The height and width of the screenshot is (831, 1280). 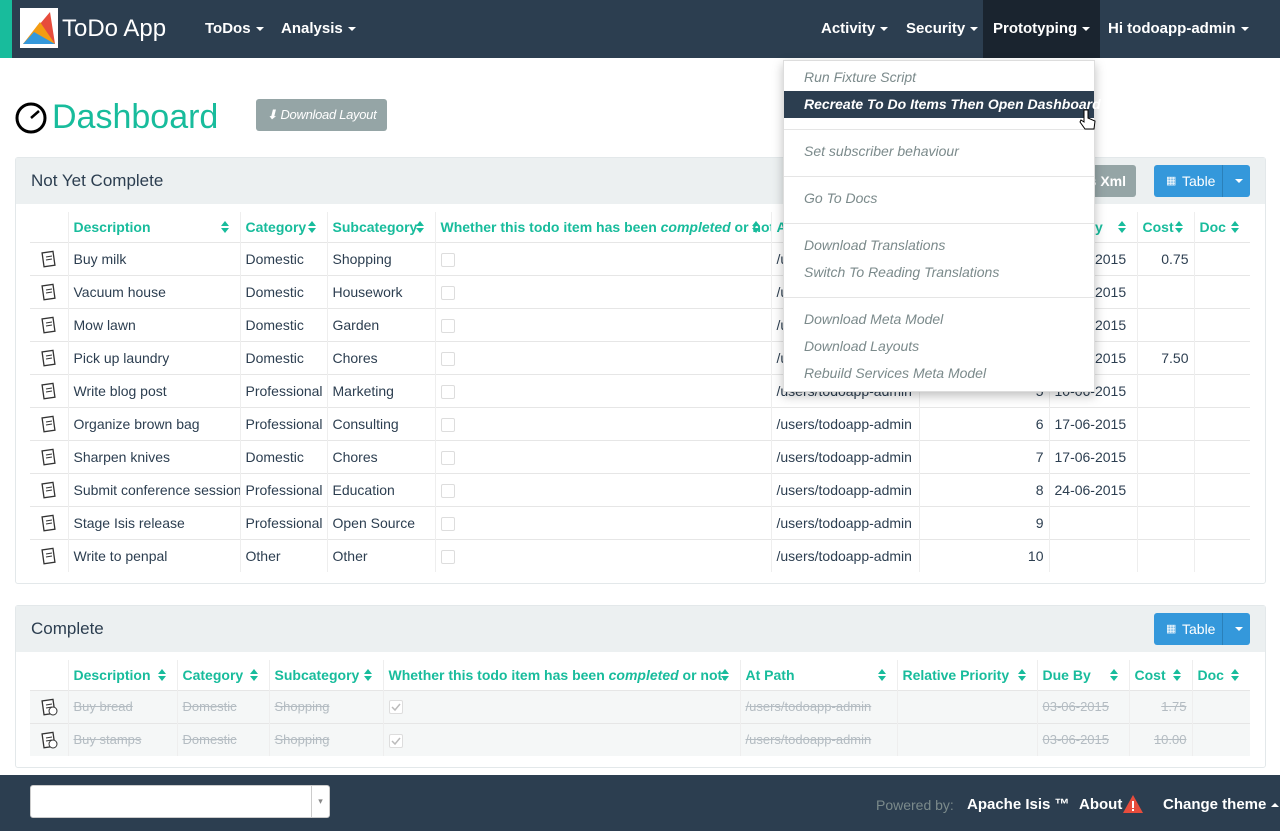 What do you see at coordinates (939, 319) in the screenshot?
I see `menu-item: Download Meta Model` at bounding box center [939, 319].